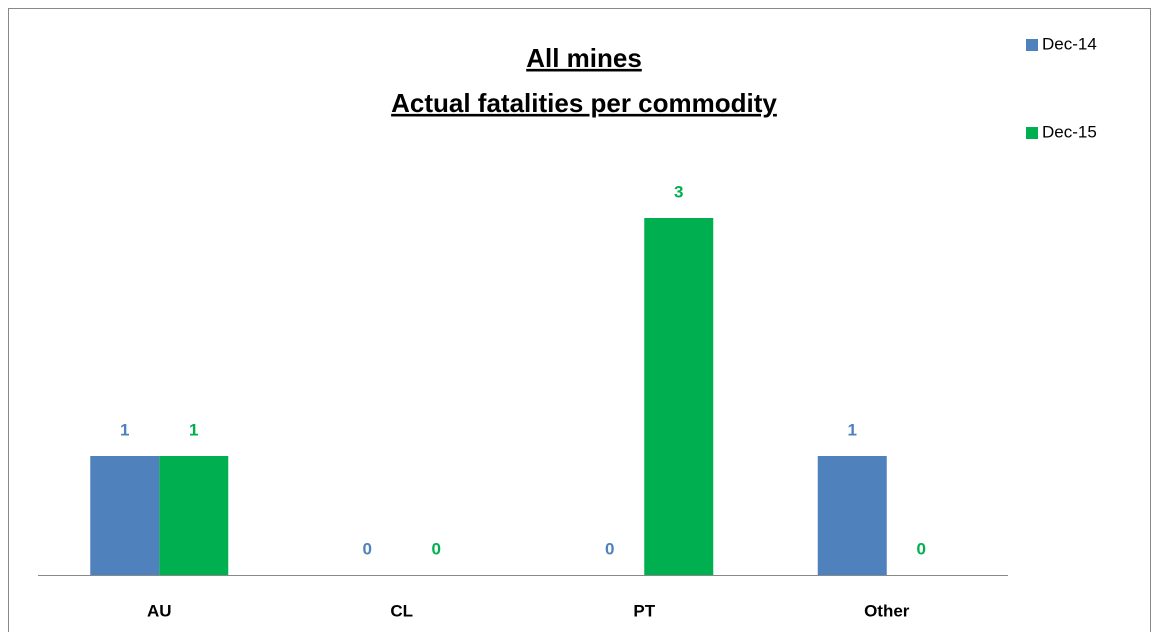  I want to click on legend-label: Dec-15, so click(1069, 131).